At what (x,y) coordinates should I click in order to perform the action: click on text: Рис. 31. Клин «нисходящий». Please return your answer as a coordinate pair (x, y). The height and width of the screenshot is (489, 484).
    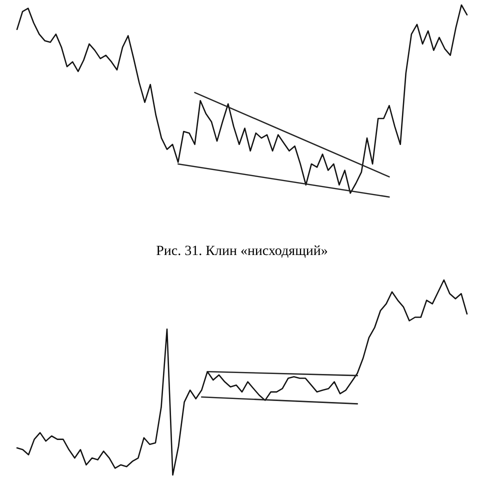
    Looking at the image, I should click on (242, 251).